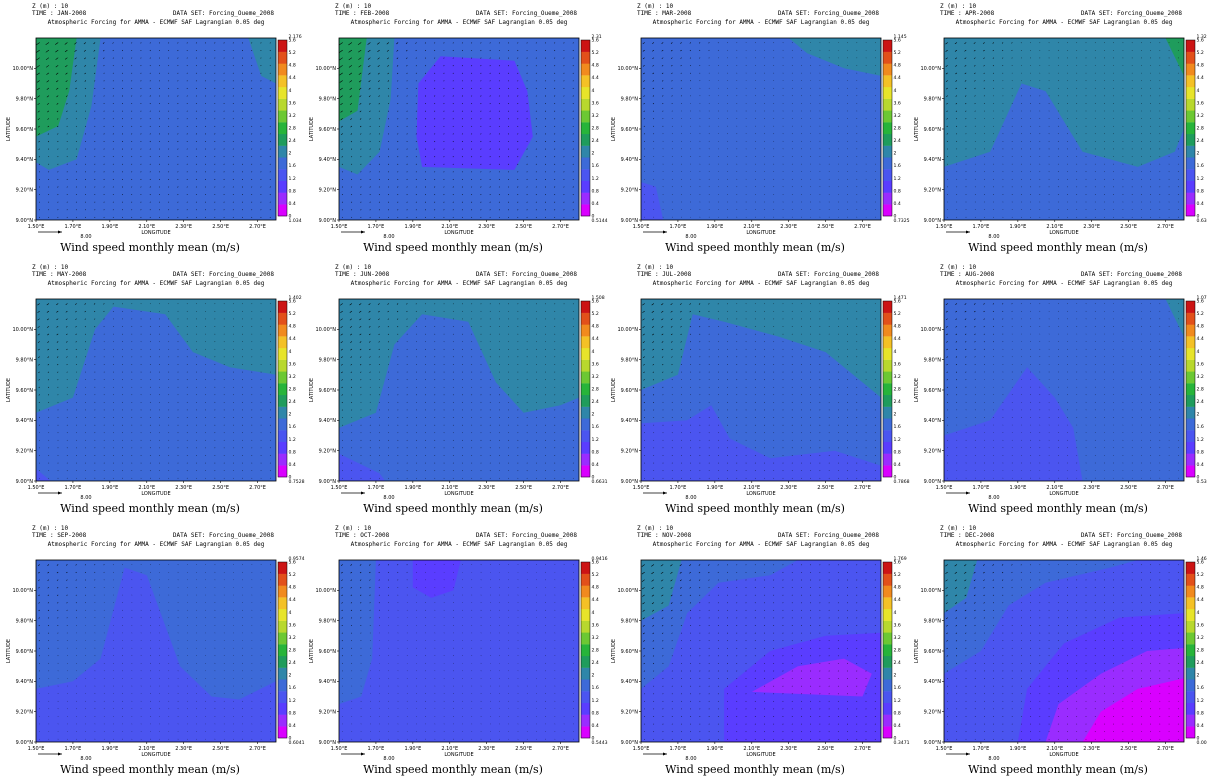 The width and height of the screenshot is (1207, 779). What do you see at coordinates (1200, 141) in the screenshot?
I see `colorbar-tick-label: 2.4` at bounding box center [1200, 141].